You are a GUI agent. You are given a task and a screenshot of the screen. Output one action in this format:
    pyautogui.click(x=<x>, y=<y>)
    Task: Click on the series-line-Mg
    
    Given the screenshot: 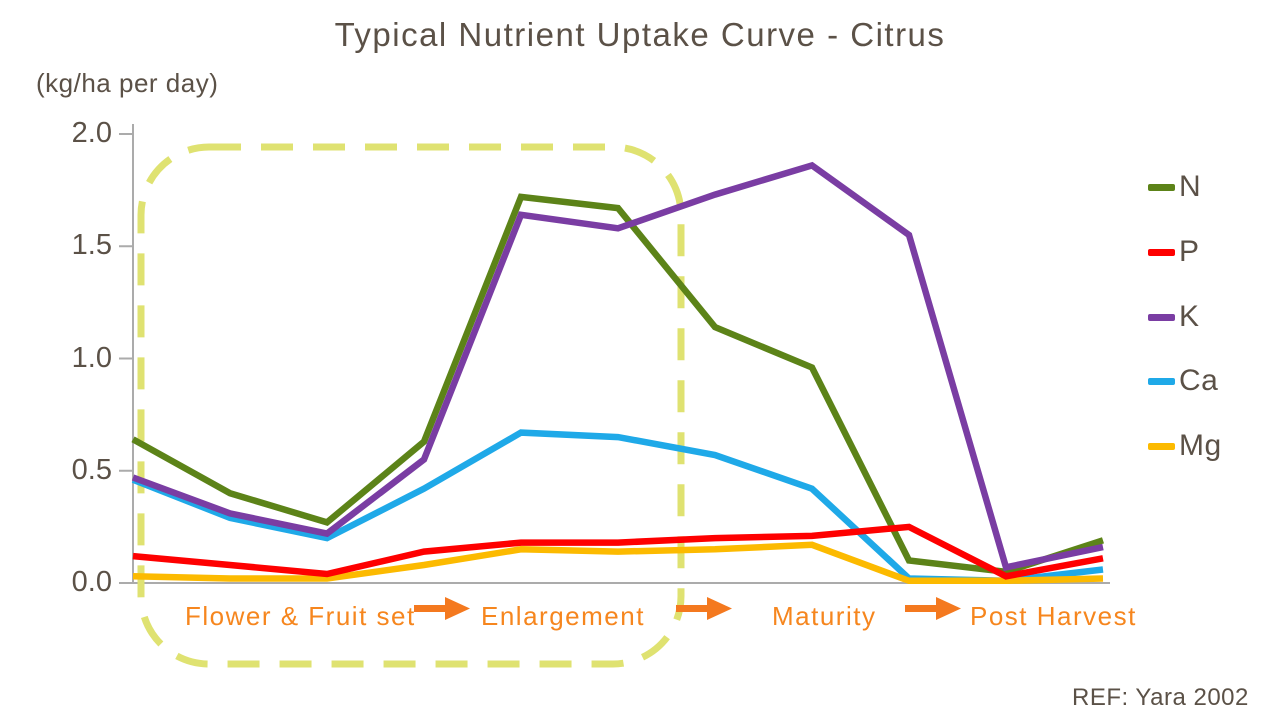 What is the action you would take?
    pyautogui.click(x=618, y=563)
    